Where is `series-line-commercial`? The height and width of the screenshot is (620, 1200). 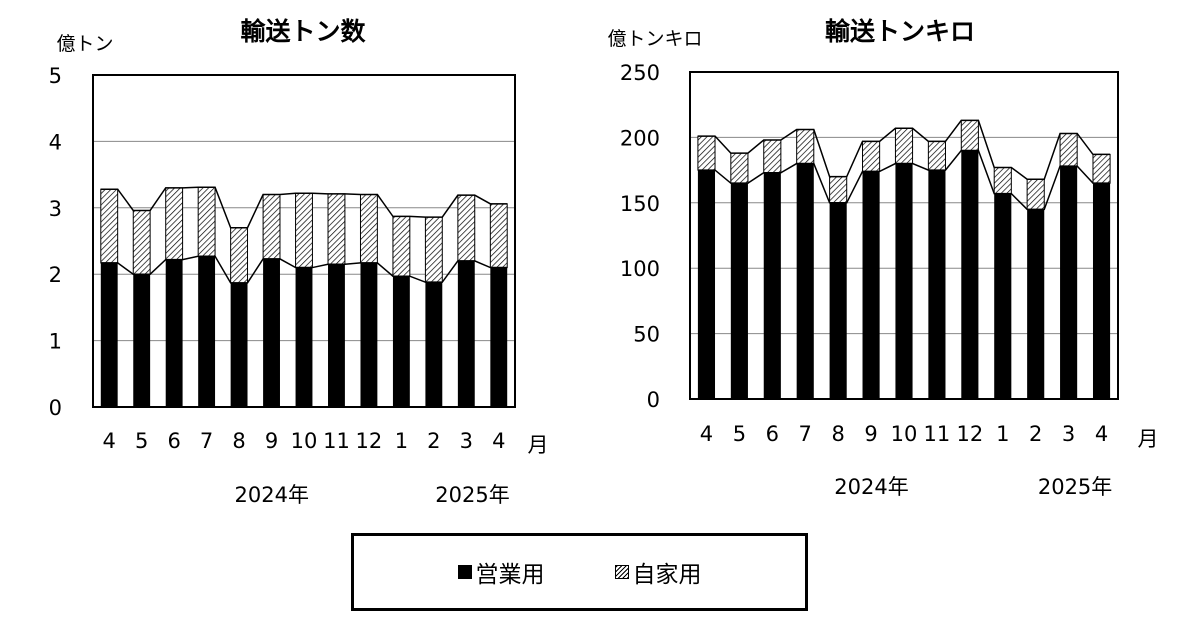 series-line-commercial is located at coordinates (304, 269).